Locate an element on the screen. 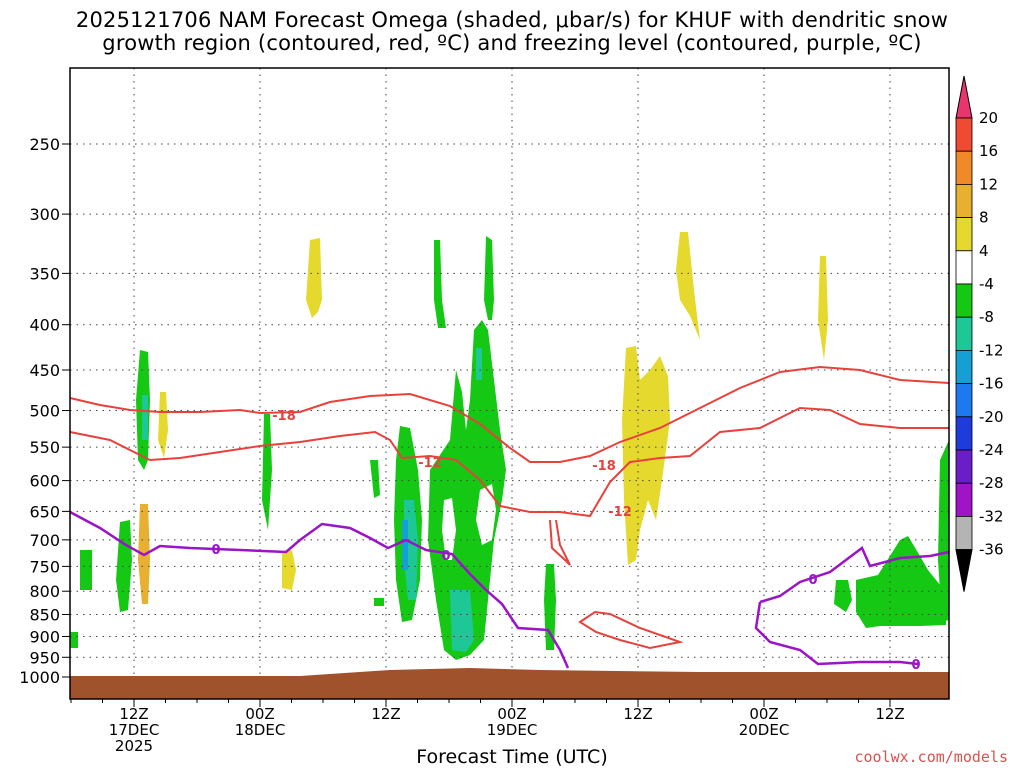 The height and width of the screenshot is (768, 1024). ground-layer is located at coordinates (509, 683).